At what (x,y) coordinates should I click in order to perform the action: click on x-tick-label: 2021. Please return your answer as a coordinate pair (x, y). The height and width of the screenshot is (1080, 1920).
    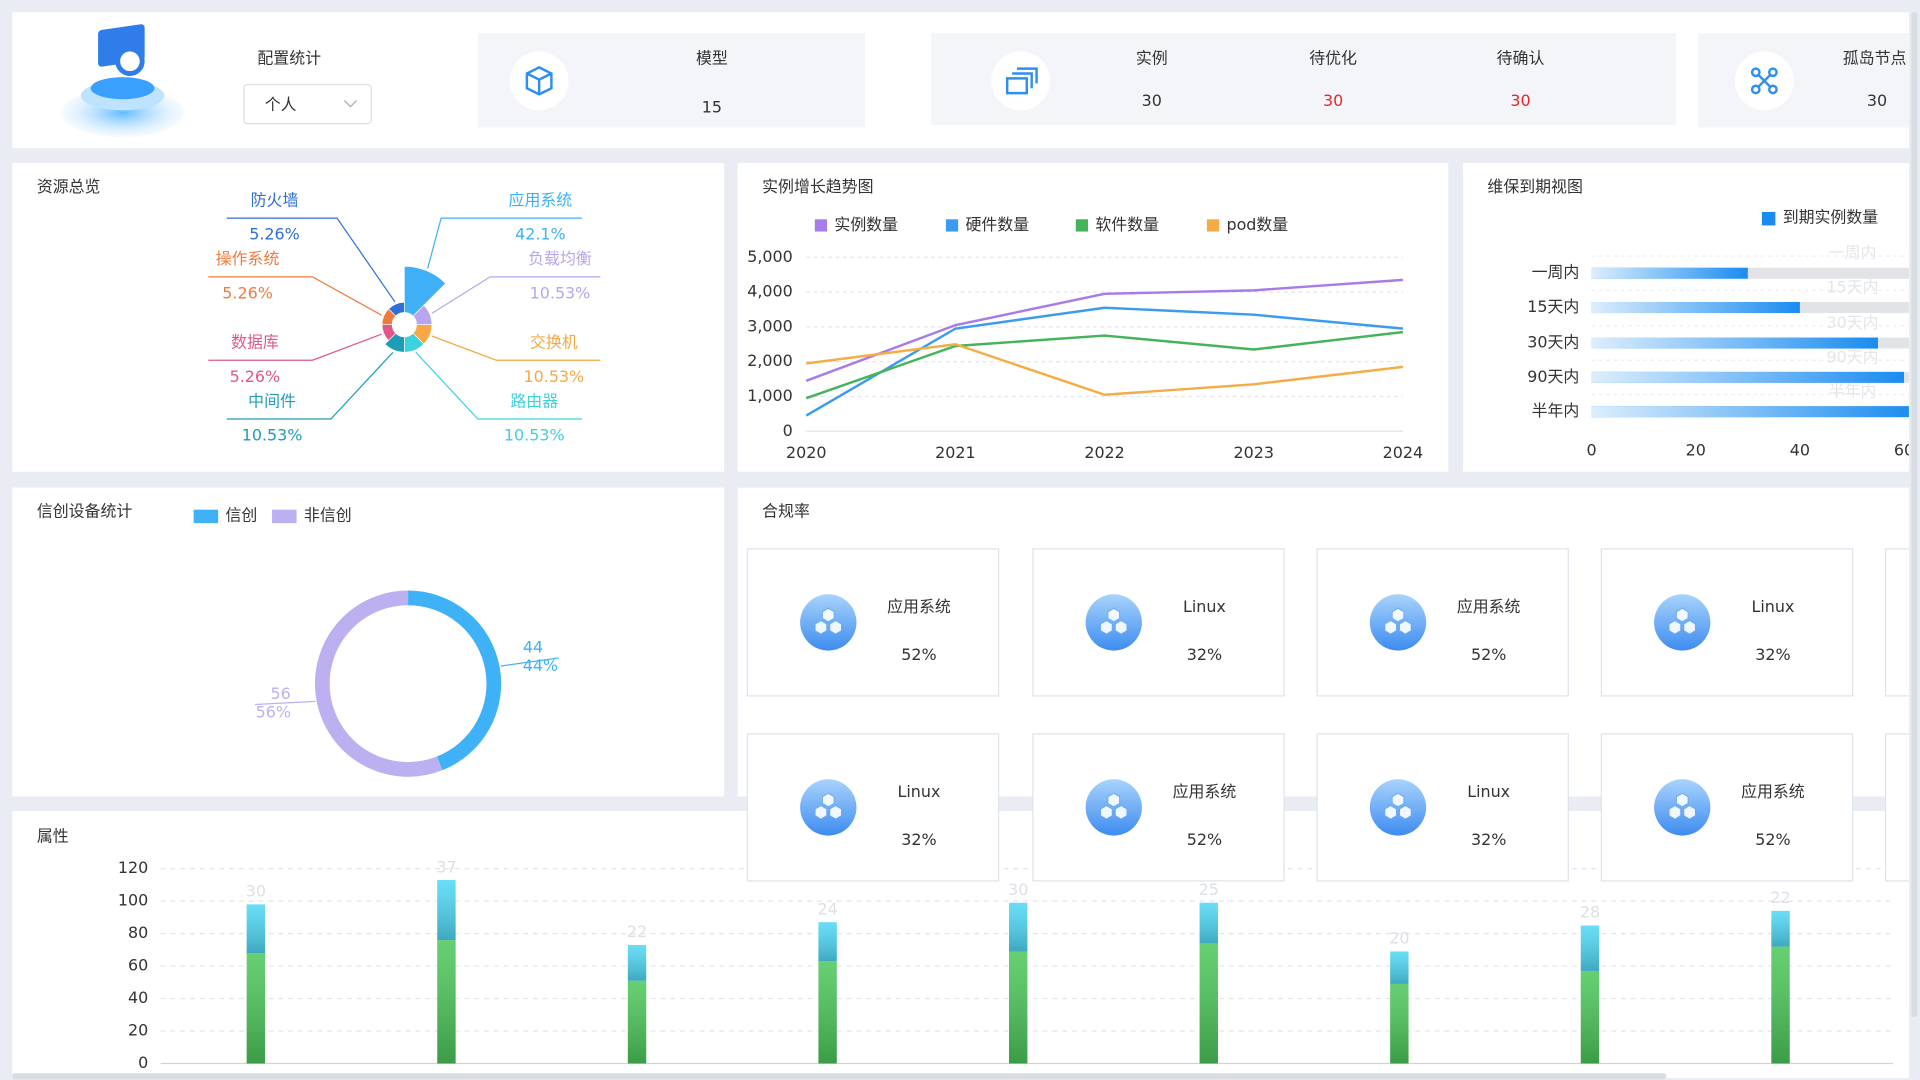
    Looking at the image, I should click on (955, 452).